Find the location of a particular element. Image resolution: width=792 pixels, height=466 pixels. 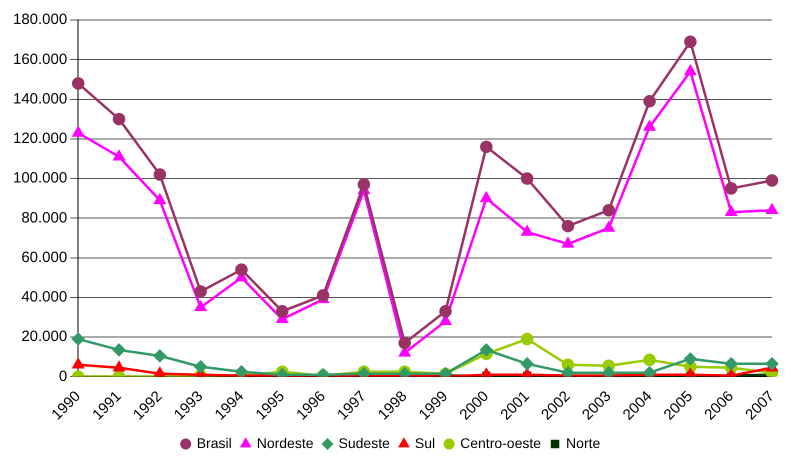

legend-label: Nordeste is located at coordinates (285, 442).